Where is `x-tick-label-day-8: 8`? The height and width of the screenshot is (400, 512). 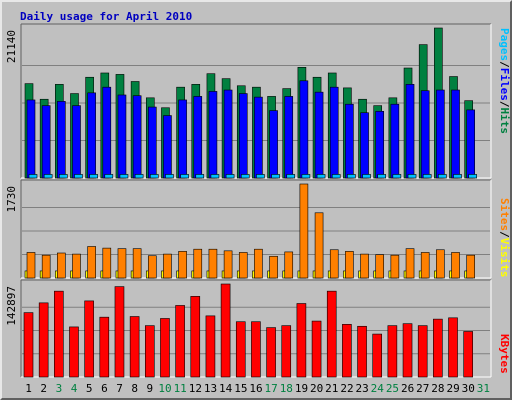 x-tick-label-day-8: 8 is located at coordinates (134, 388).